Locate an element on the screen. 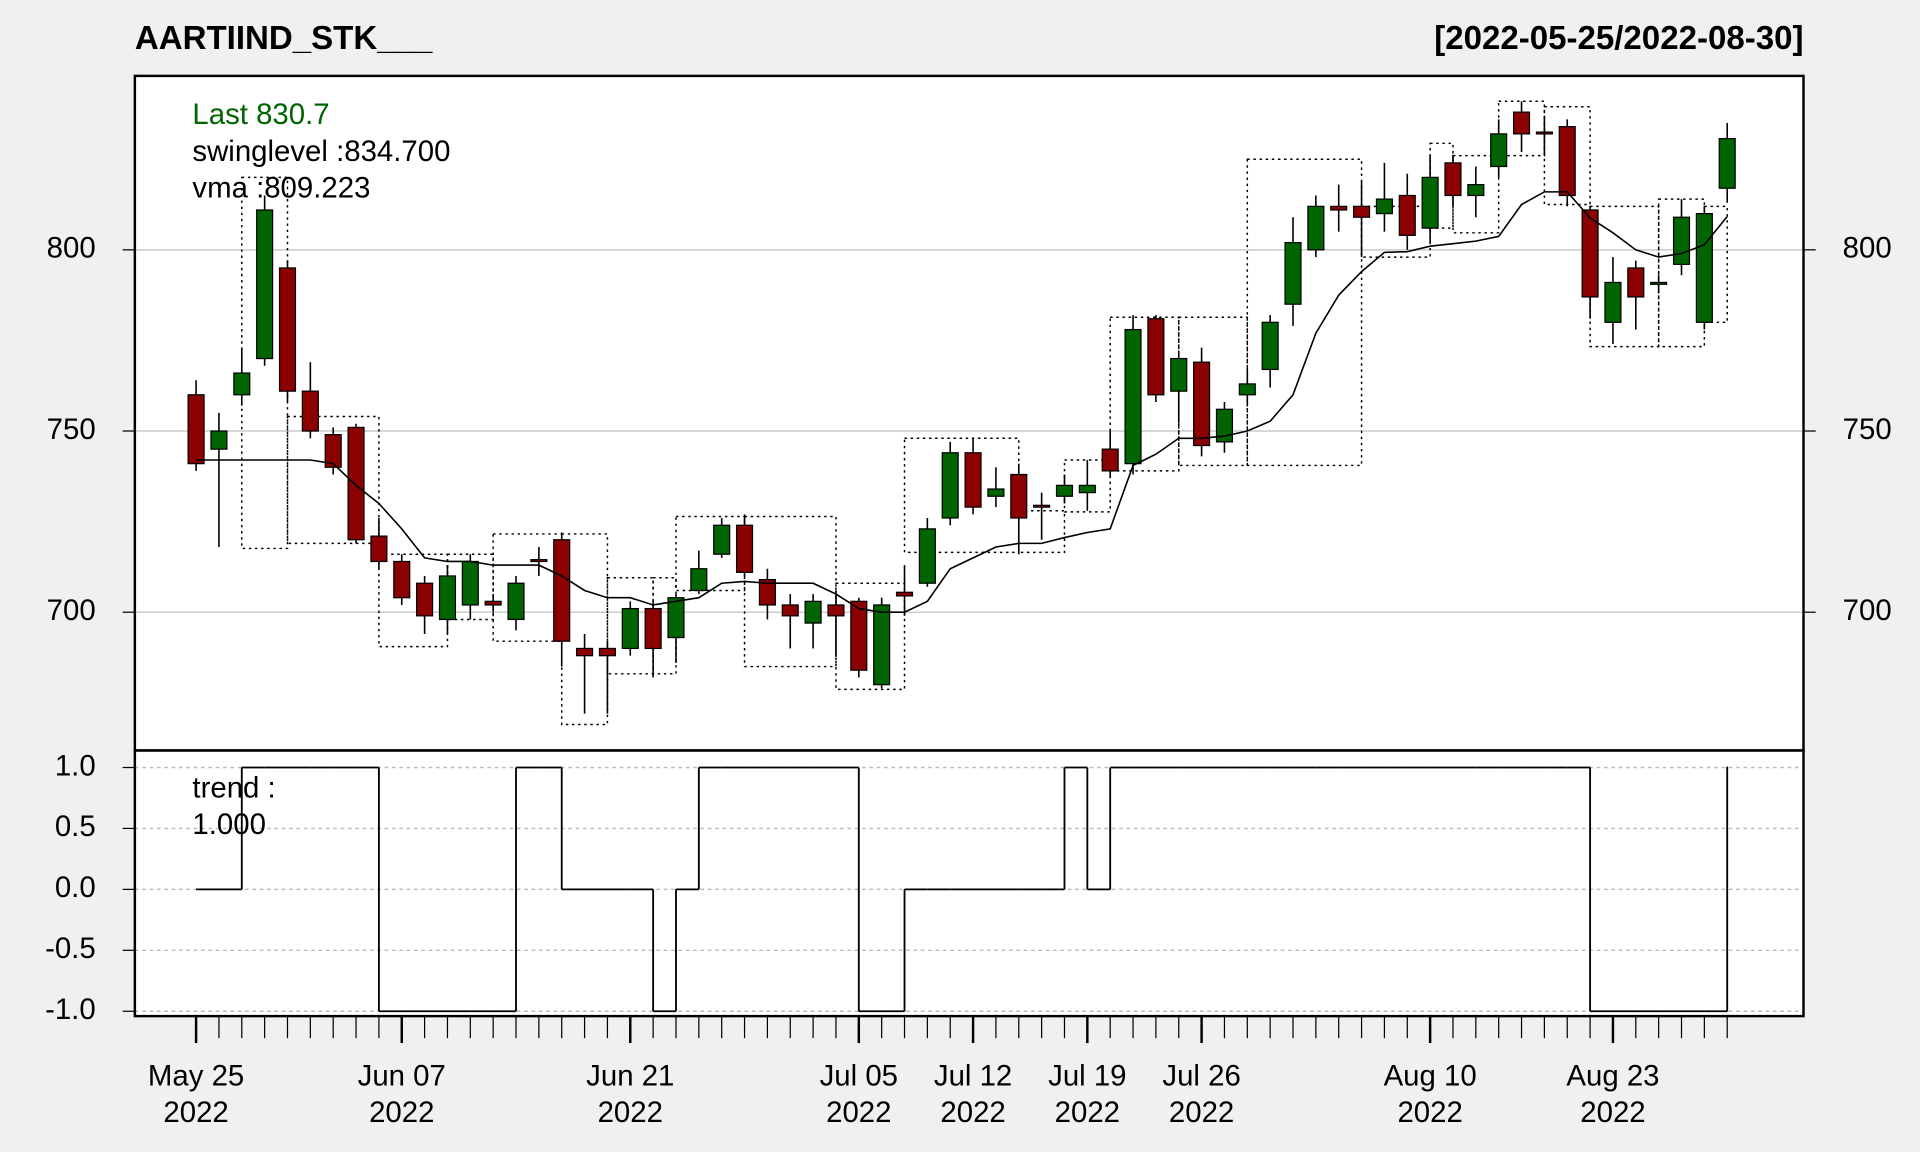  y2-tick-label: 700 is located at coordinates (1867, 610).